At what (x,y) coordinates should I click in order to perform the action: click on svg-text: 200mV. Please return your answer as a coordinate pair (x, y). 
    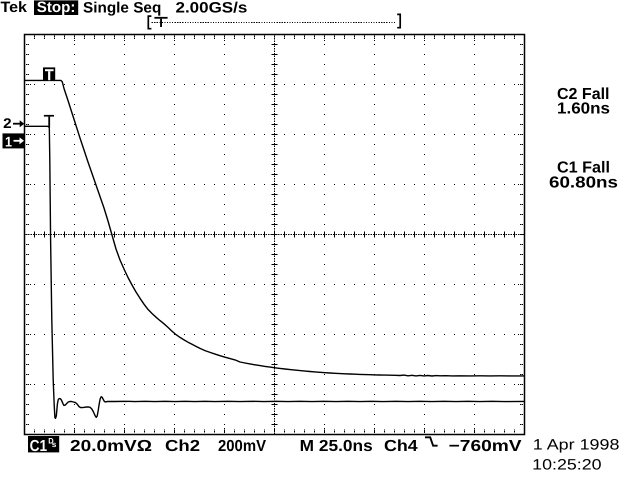
    Looking at the image, I should click on (242, 446).